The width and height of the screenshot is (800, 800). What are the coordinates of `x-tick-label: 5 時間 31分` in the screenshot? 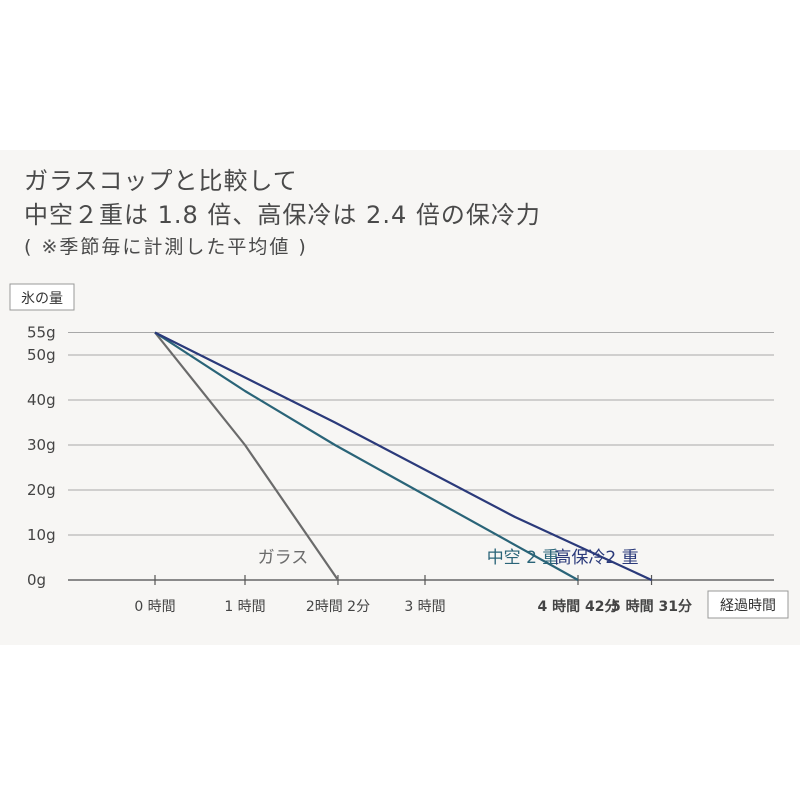 It's located at (651, 606).